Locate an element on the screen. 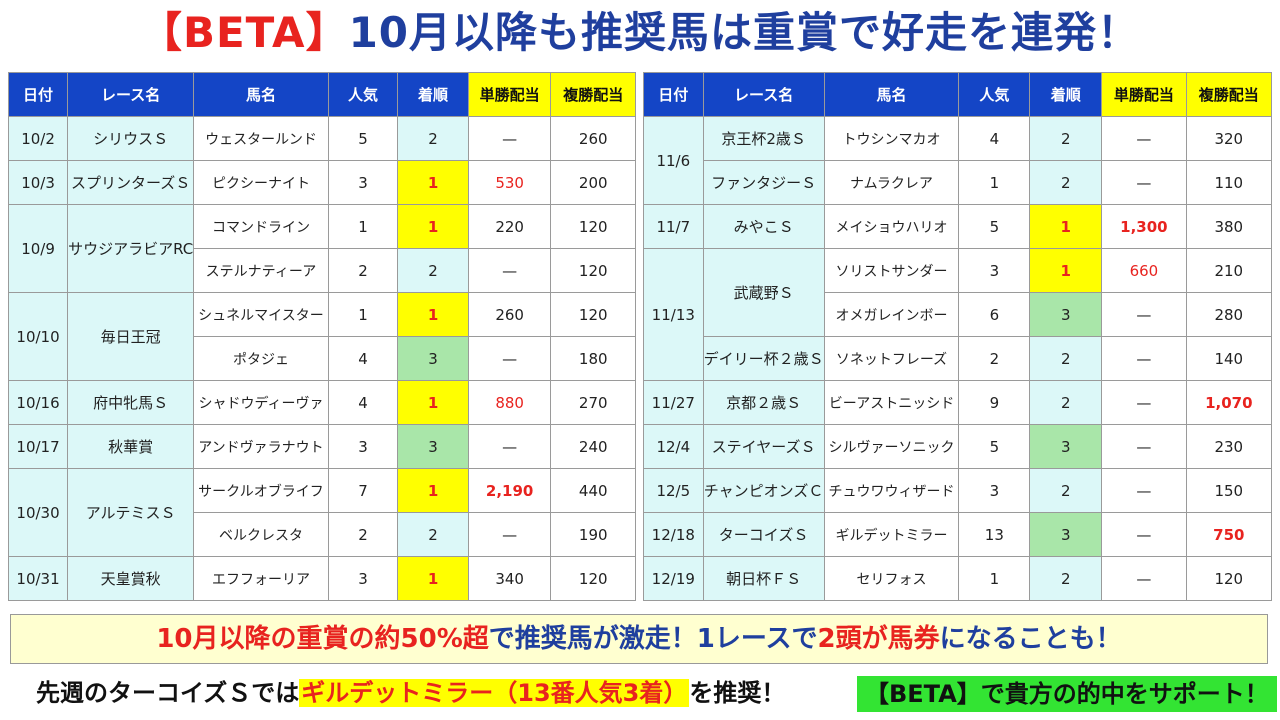  table-row: 11/6 京王杯2歳Ｓ トウシンマカオ 4 2 — 320 is located at coordinates (958, 160).